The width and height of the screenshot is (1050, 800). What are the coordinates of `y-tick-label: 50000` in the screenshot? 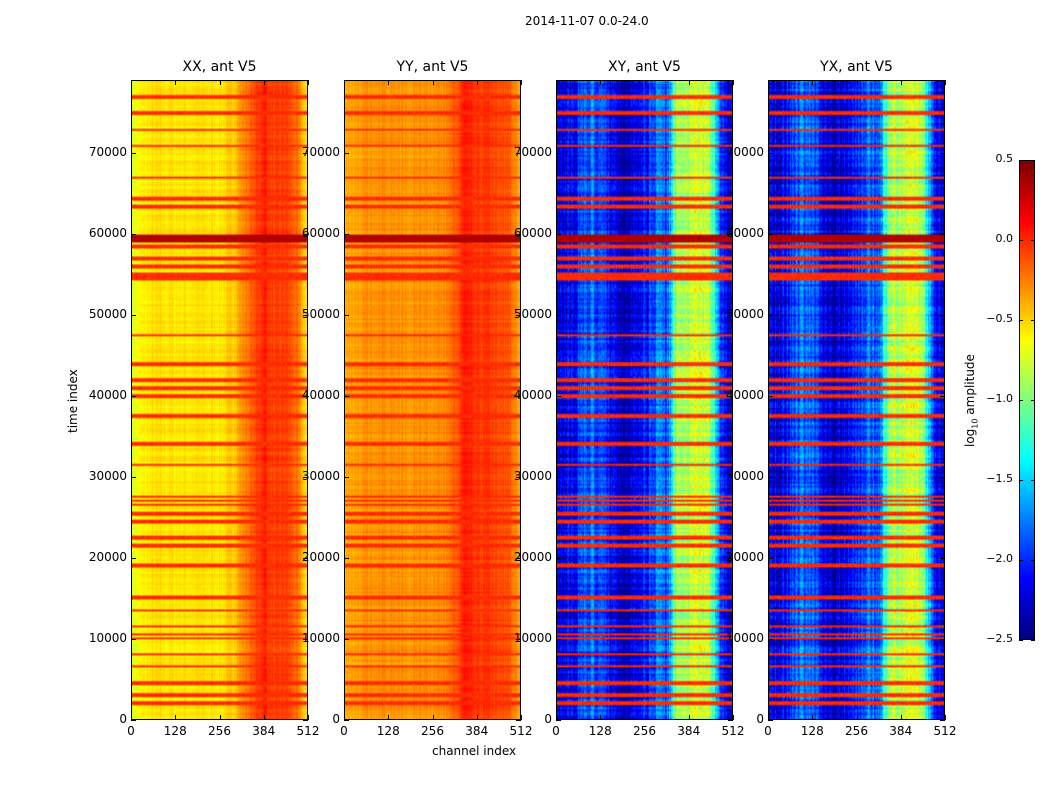 It's located at (744, 313).